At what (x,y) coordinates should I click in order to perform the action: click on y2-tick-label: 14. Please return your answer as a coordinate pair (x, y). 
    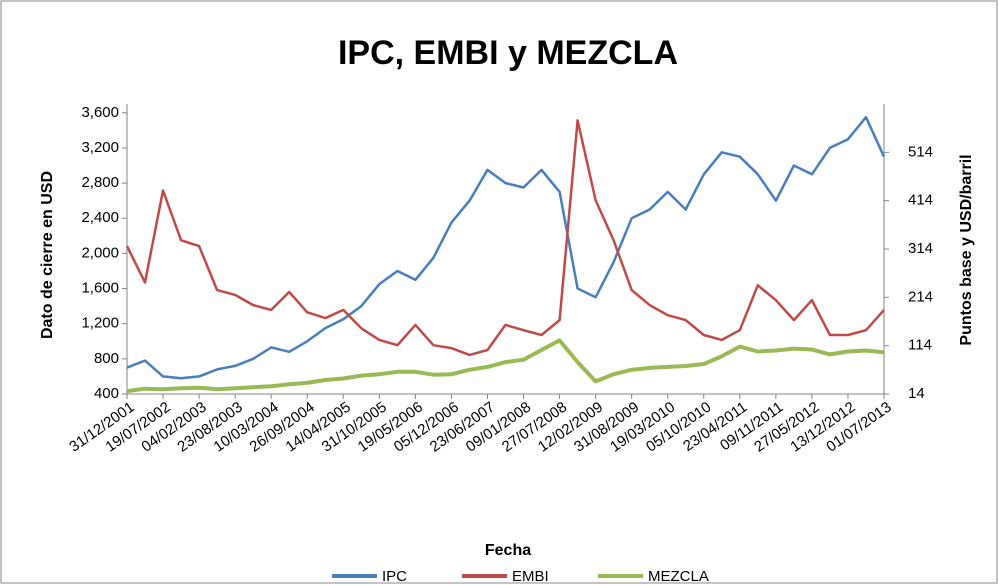
    Looking at the image, I should click on (916, 393).